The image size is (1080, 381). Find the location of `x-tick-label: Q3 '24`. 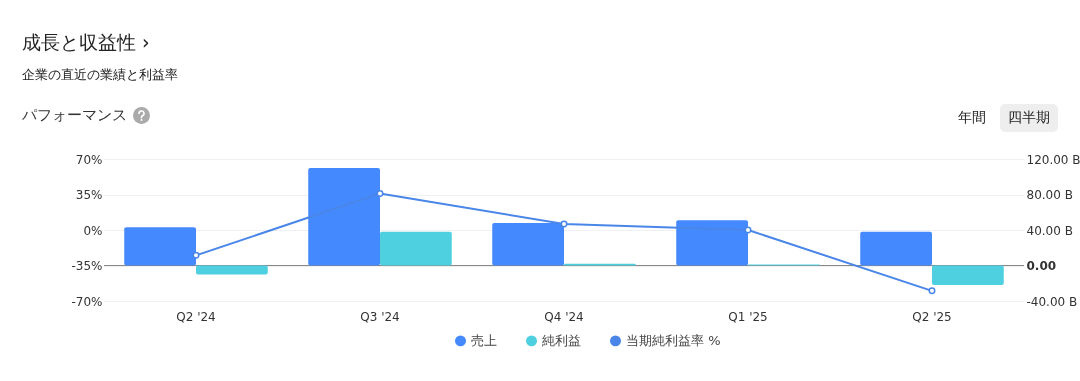

x-tick-label: Q3 '24 is located at coordinates (380, 316).